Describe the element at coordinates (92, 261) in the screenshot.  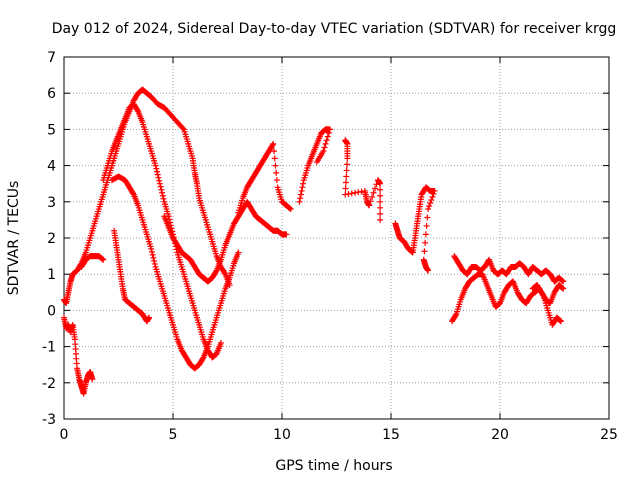
I see `series-arc-h` at that location.